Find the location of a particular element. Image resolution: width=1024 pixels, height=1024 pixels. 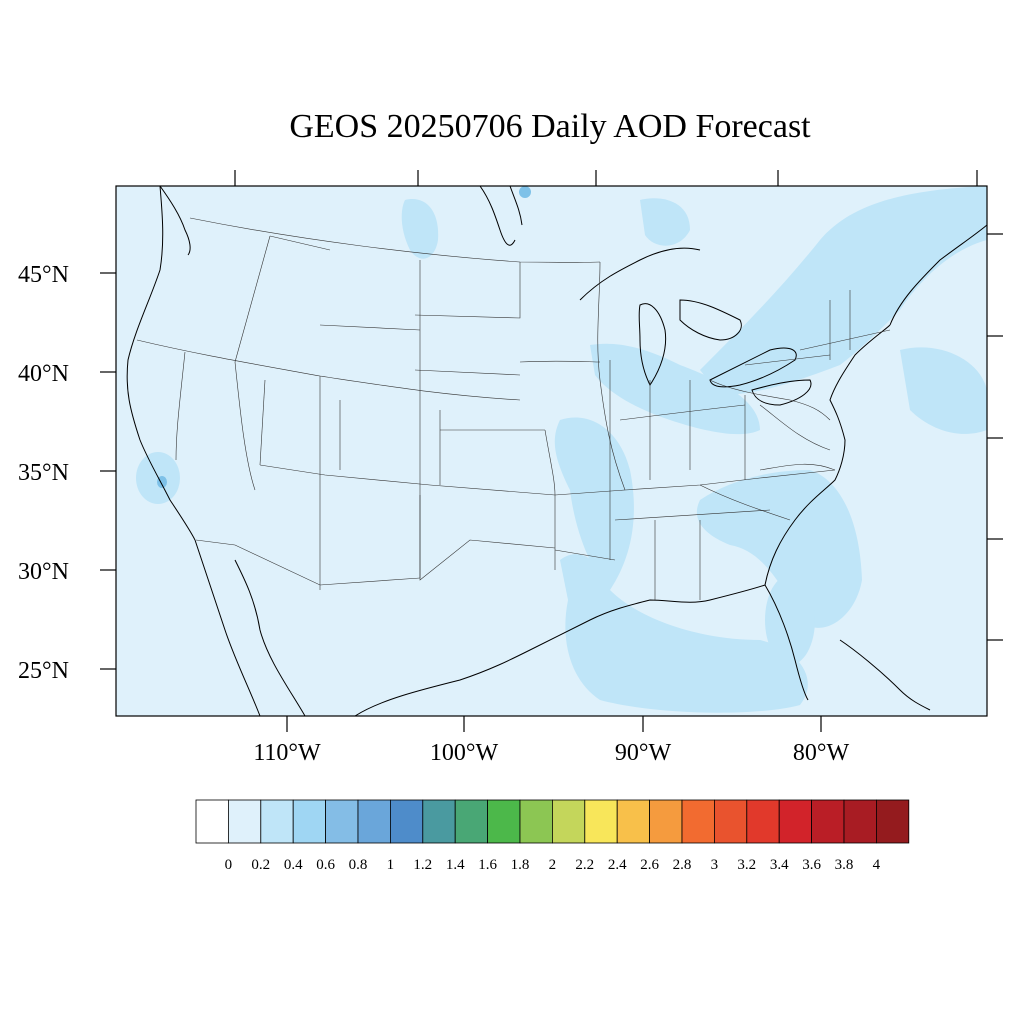

colorbar-label: 1.6 is located at coordinates (487, 865).